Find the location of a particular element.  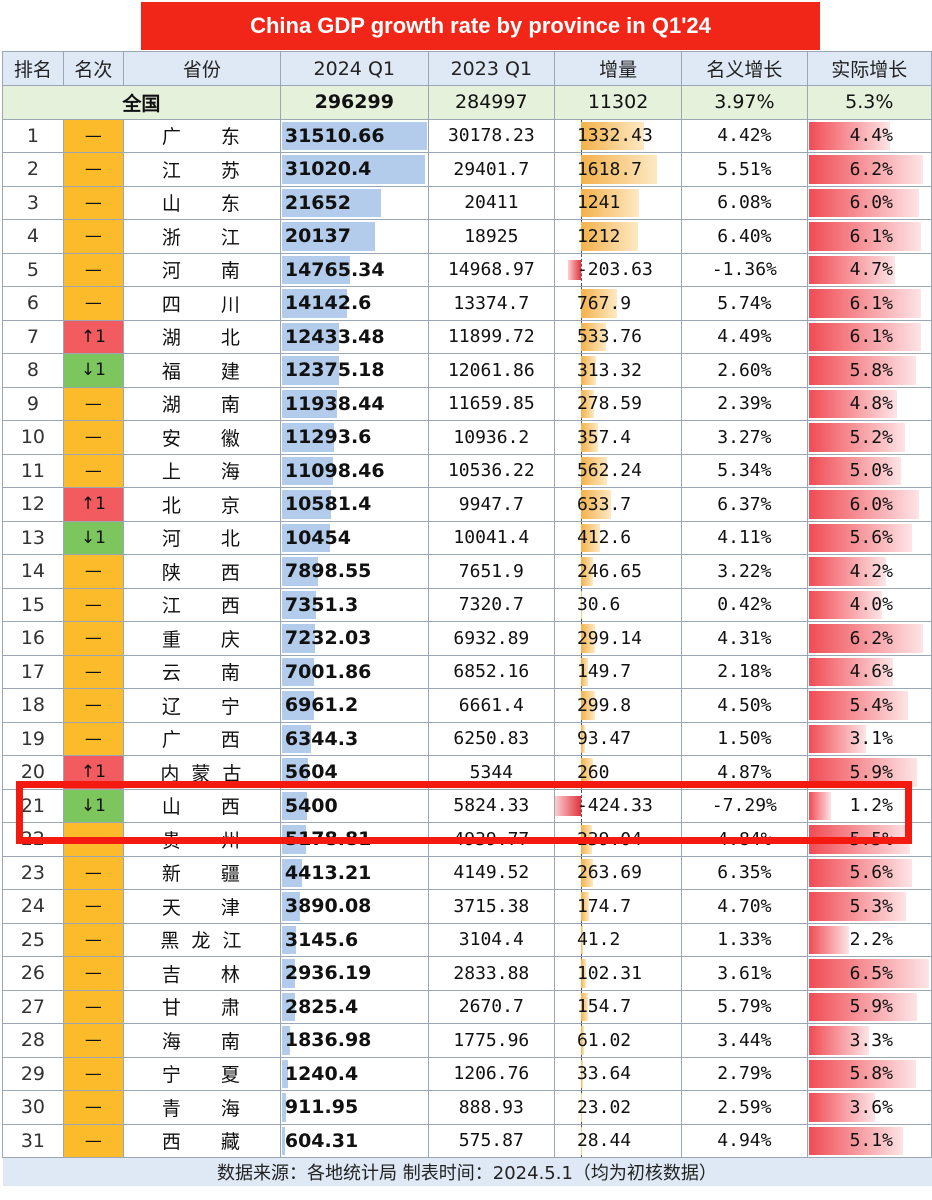

gdp-2023-cell: 6932.89 is located at coordinates (491, 638).